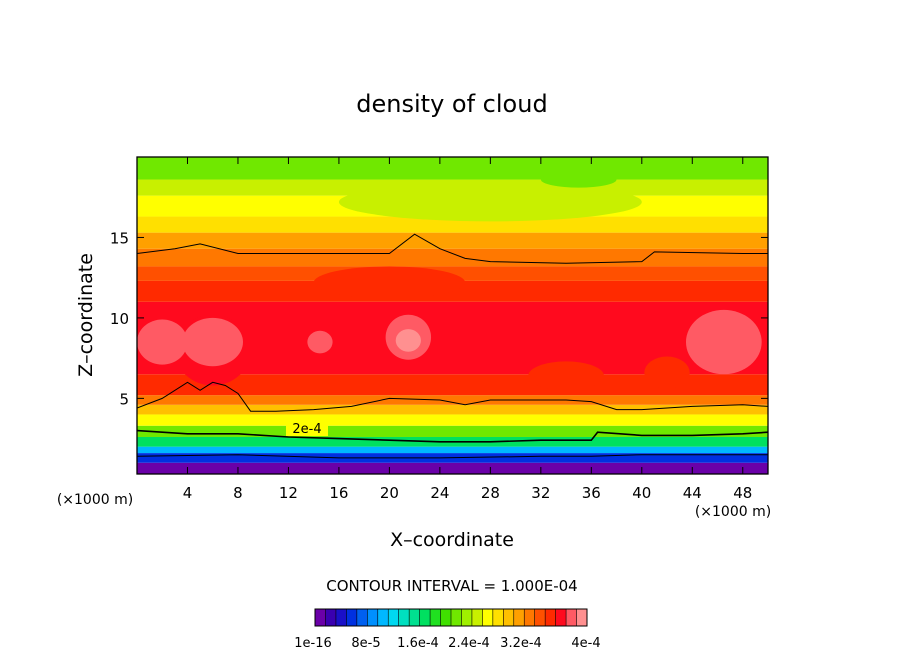 The image size is (904, 654). I want to click on colorbar-tick-labels: 1e-16 8e-5 1.6e-4 2.4e-4 3.2e-4 4e-4, so click(447, 643).